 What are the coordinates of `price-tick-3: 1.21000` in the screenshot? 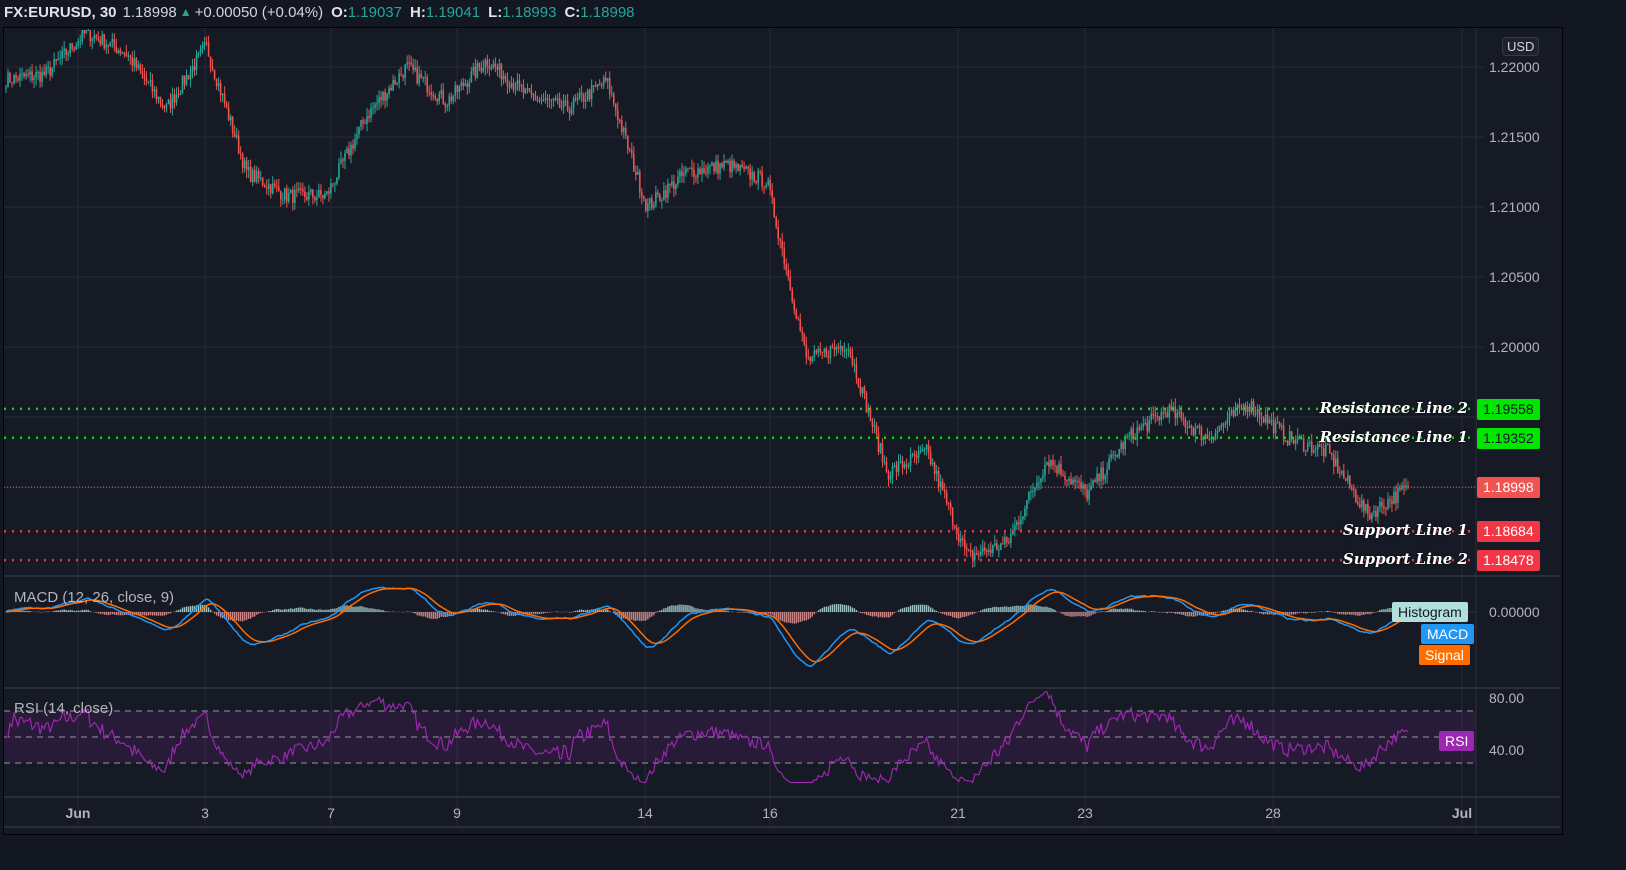 It's located at (1514, 207).